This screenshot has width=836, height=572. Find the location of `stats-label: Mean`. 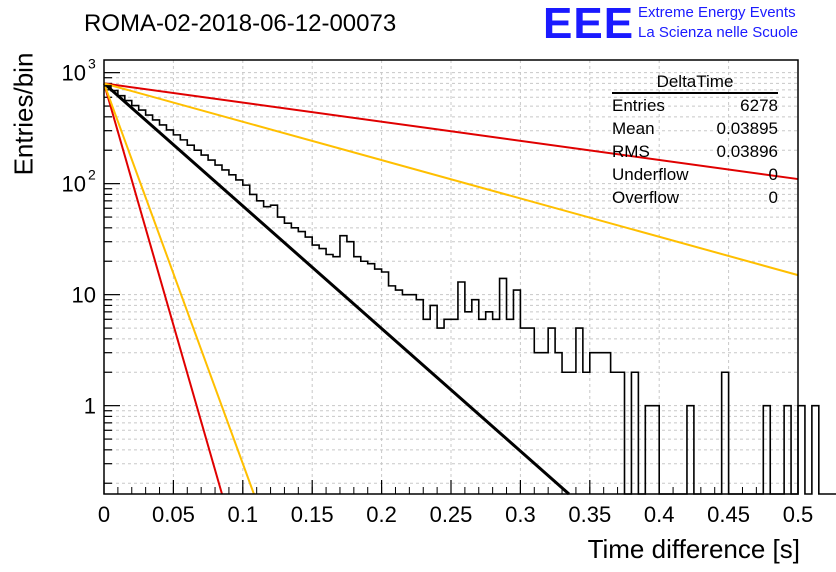

stats-label: Mean is located at coordinates (633, 128).